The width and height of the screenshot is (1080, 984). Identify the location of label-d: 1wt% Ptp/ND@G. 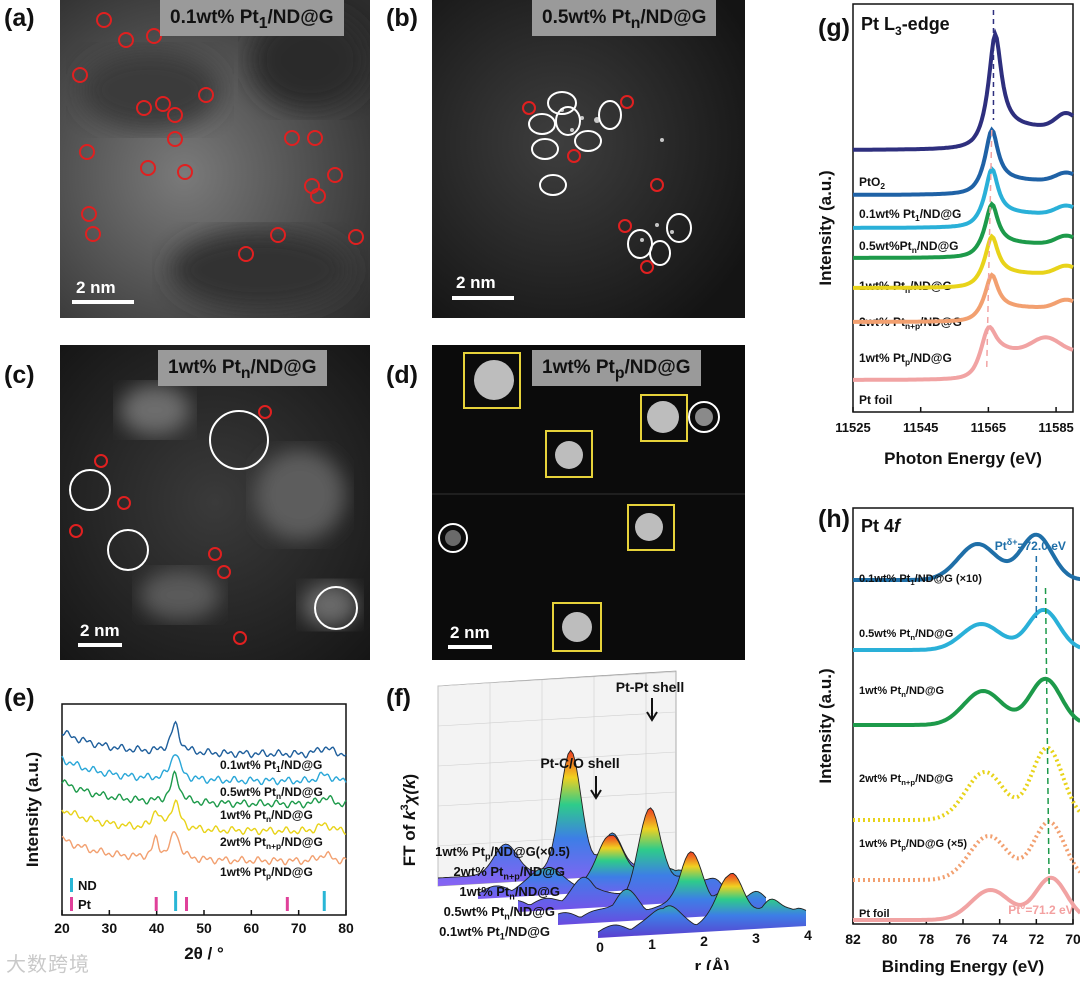
(616, 368).